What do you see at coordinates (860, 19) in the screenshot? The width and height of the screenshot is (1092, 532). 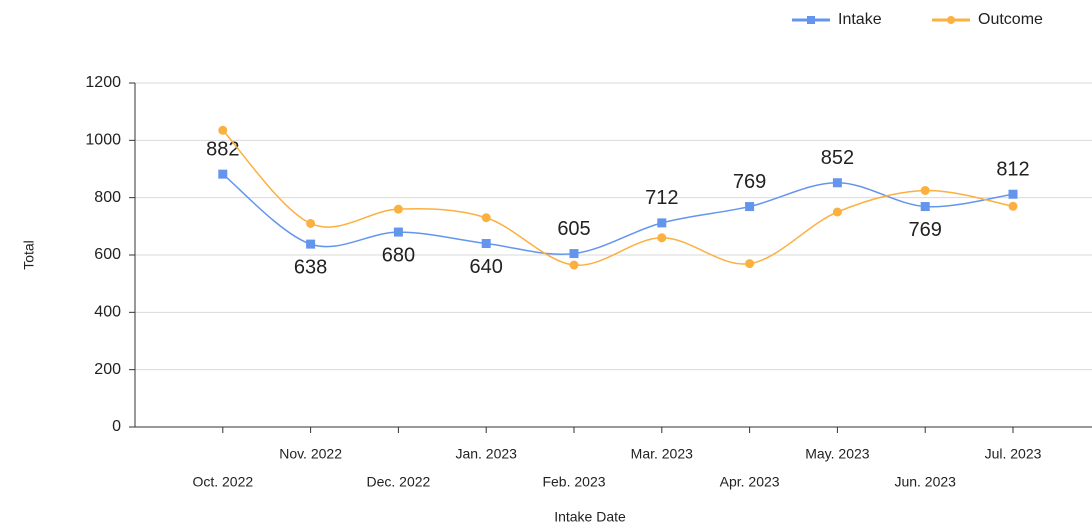 I see `legend-label: Intake` at bounding box center [860, 19].